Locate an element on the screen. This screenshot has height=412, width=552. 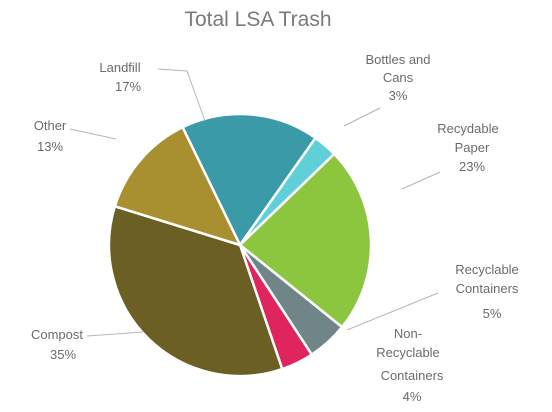
pie-slice-compost is located at coordinates (195, 291).